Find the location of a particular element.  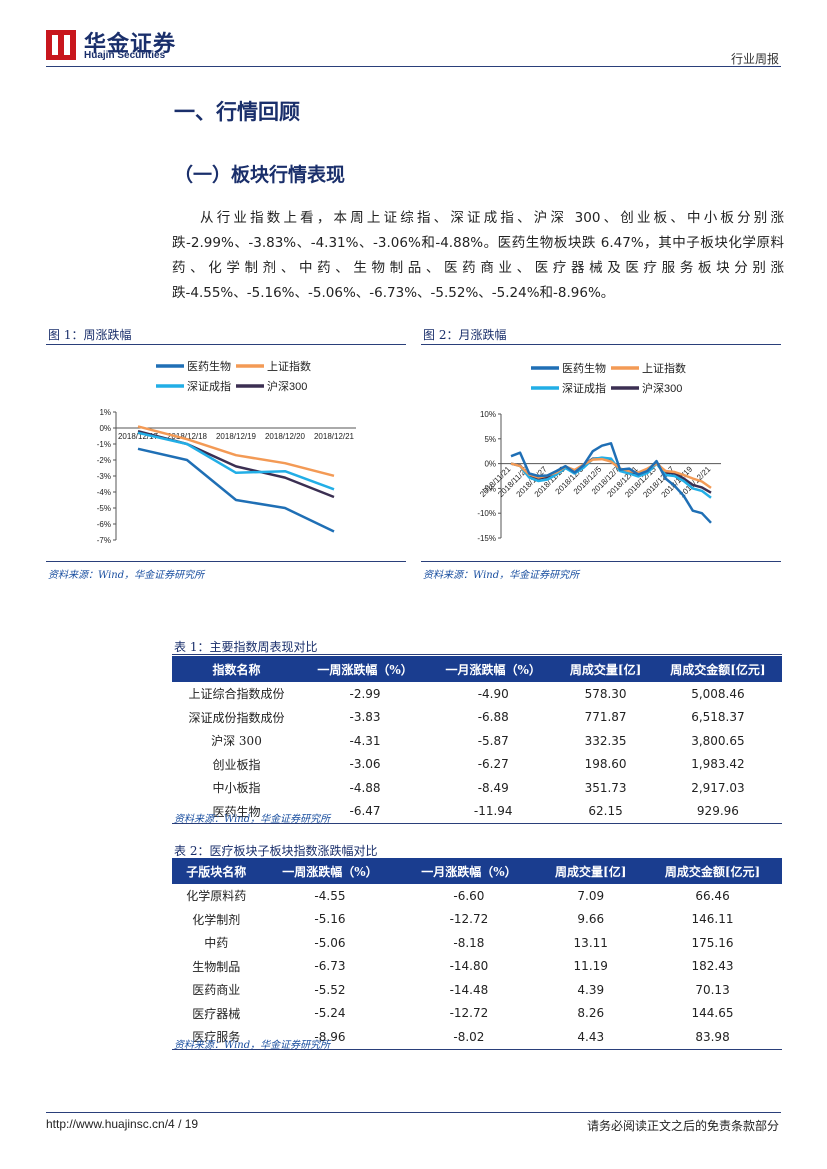

row-name-cell: 医疗器械 is located at coordinates (216, 1013).